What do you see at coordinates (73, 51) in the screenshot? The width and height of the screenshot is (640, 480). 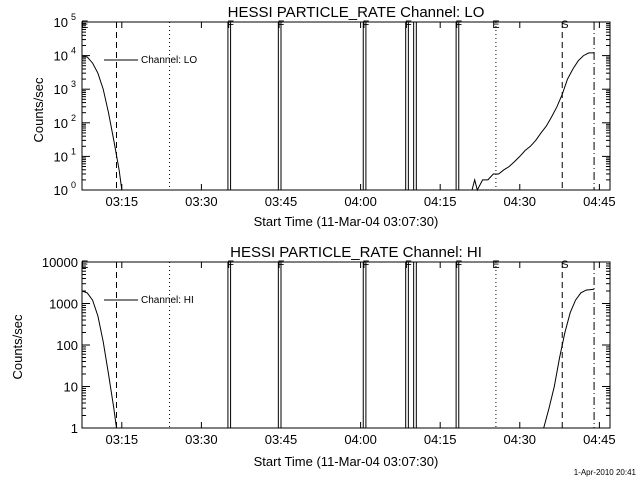 I see `lo-y-tick-exponent-4: 4` at bounding box center [73, 51].